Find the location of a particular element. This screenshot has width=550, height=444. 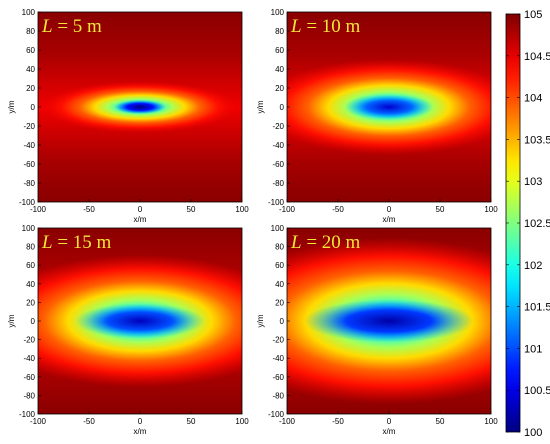

colorbar-tick-label: 105 is located at coordinates (533, 15).